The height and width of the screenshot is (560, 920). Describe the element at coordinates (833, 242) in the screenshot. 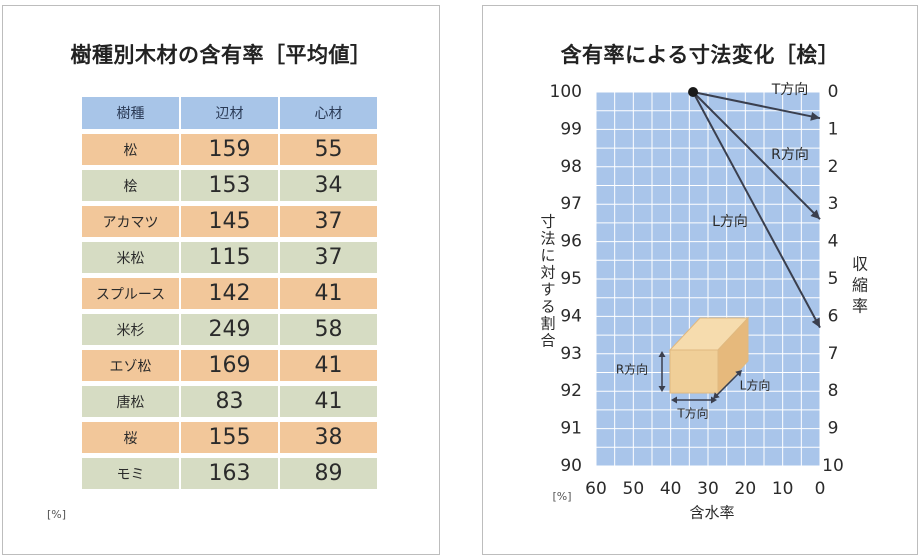

I see `y-tick-label-right: 4` at that location.